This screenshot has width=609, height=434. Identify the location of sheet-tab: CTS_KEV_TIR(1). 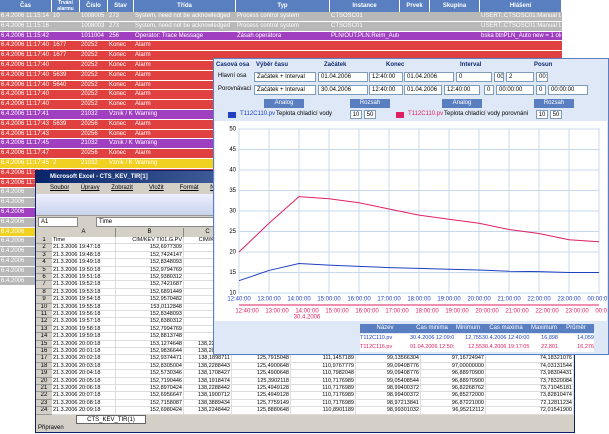
(111, 419).